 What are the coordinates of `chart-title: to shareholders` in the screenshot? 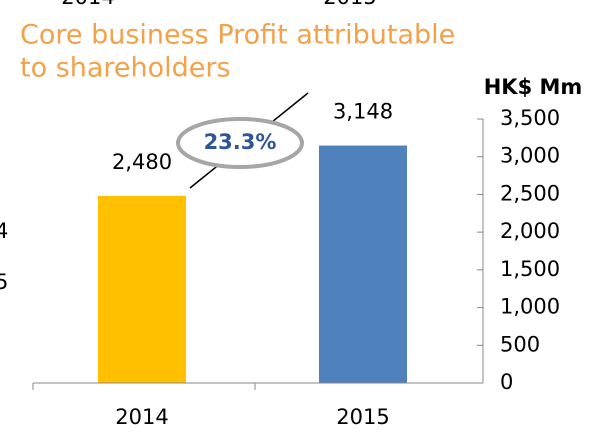 It's located at (125, 68).